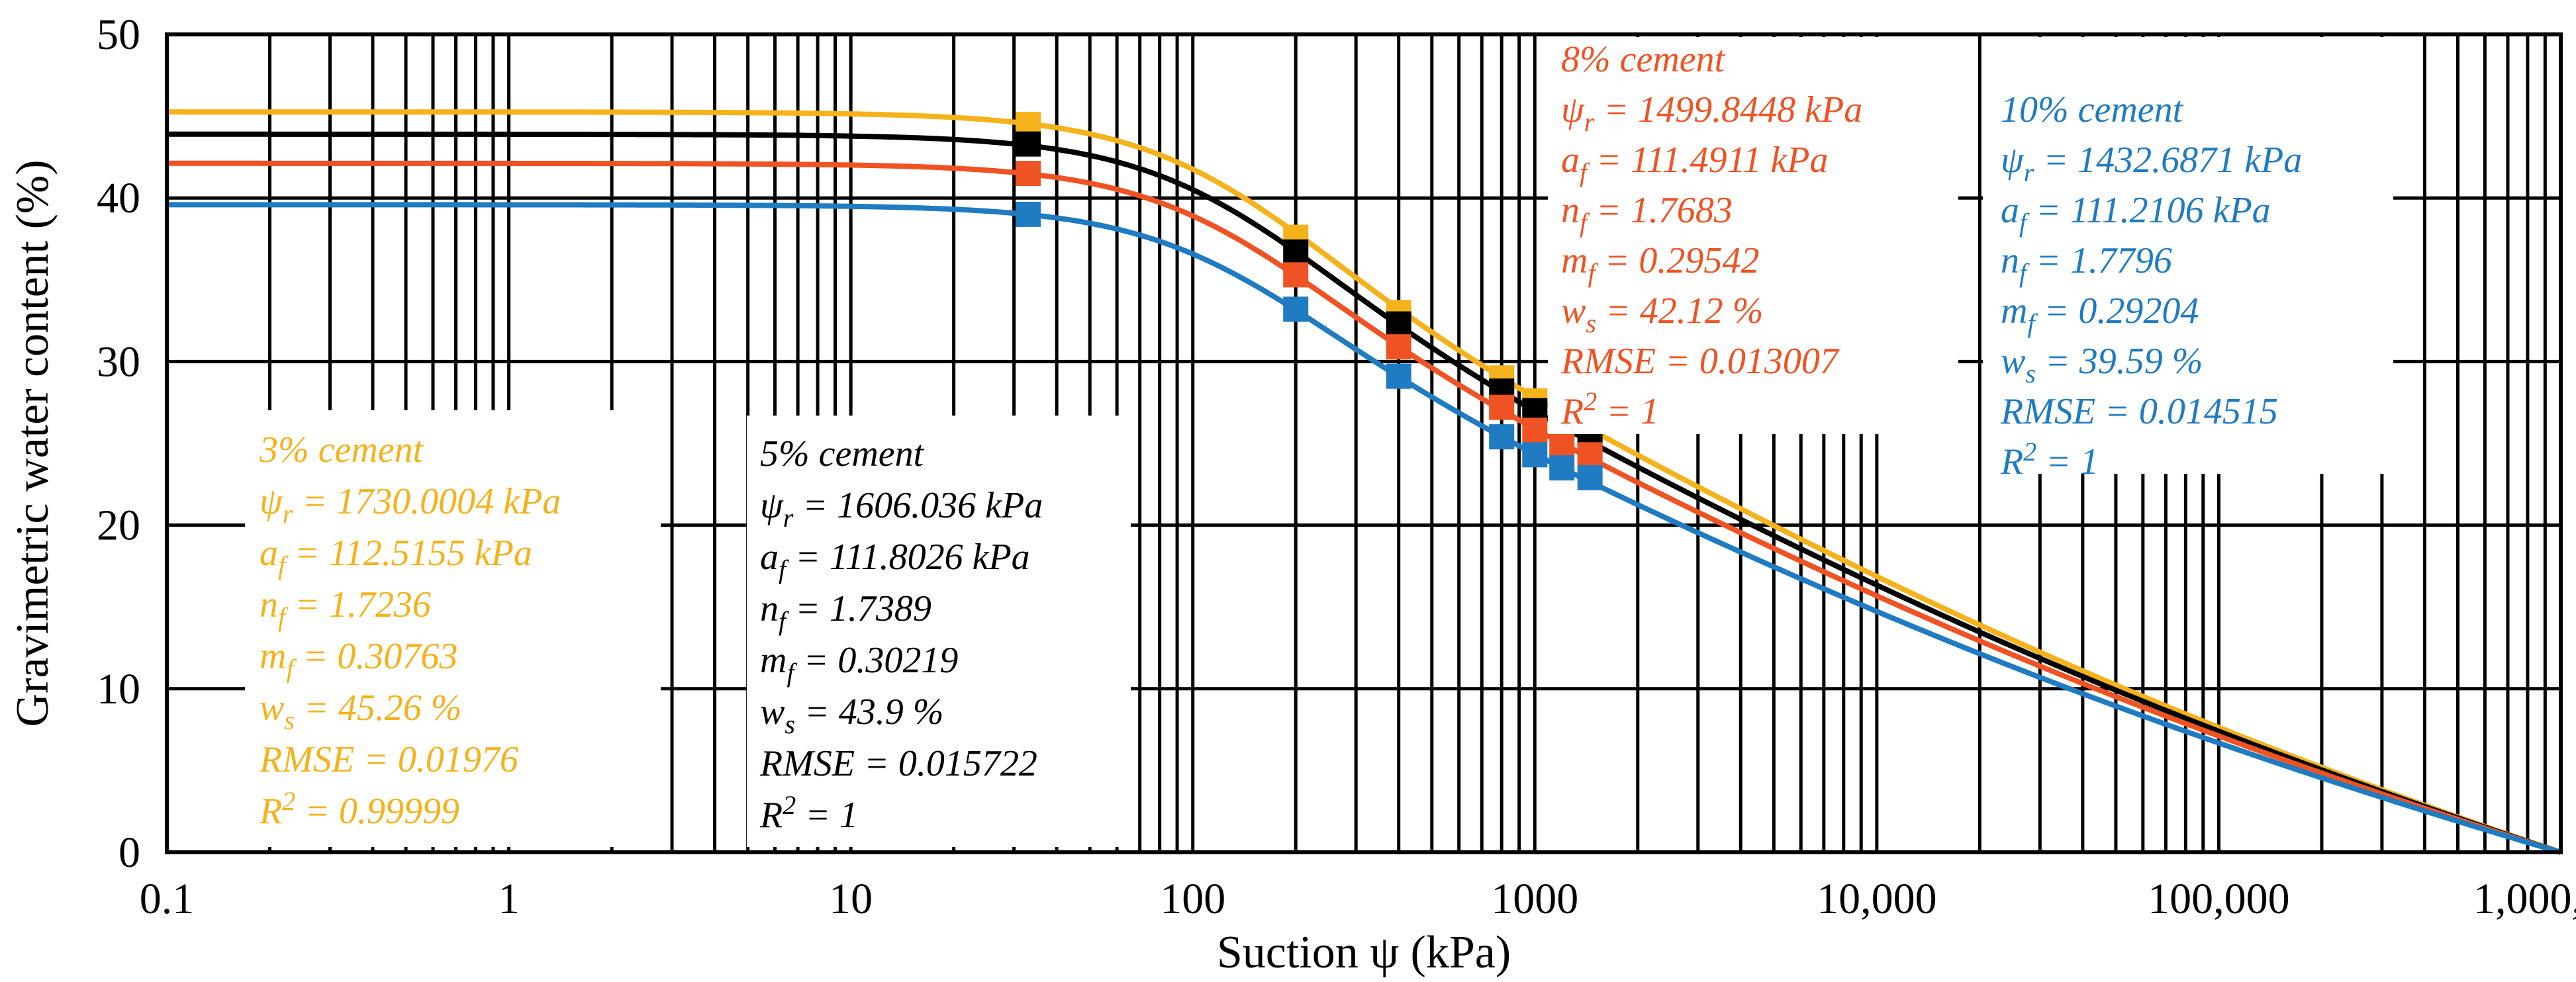  I want to click on annotation-line: 8% cement, so click(1643, 59).